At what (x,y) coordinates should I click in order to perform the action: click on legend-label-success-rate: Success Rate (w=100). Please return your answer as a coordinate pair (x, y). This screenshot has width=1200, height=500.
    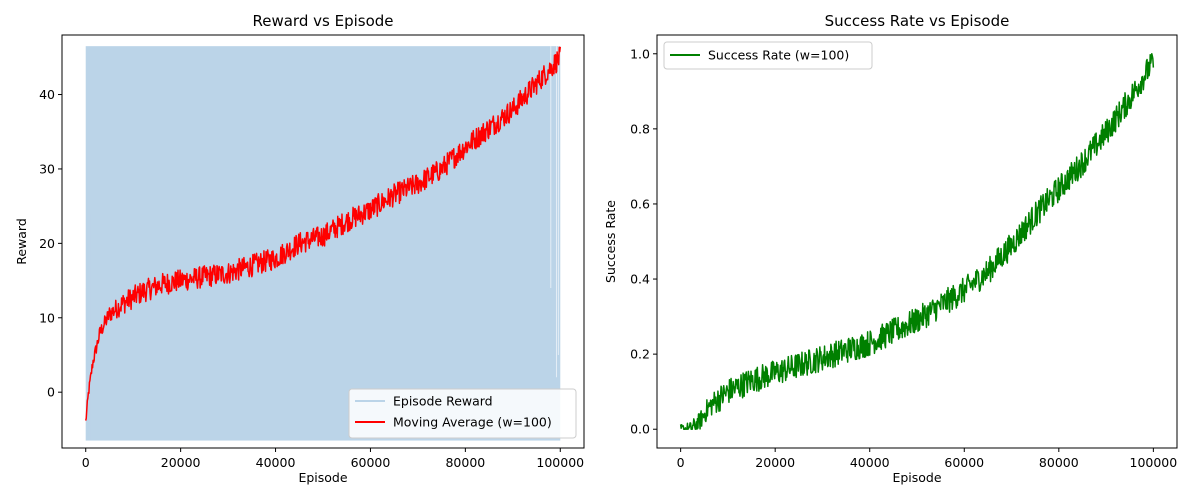
    Looking at the image, I should click on (778, 55).